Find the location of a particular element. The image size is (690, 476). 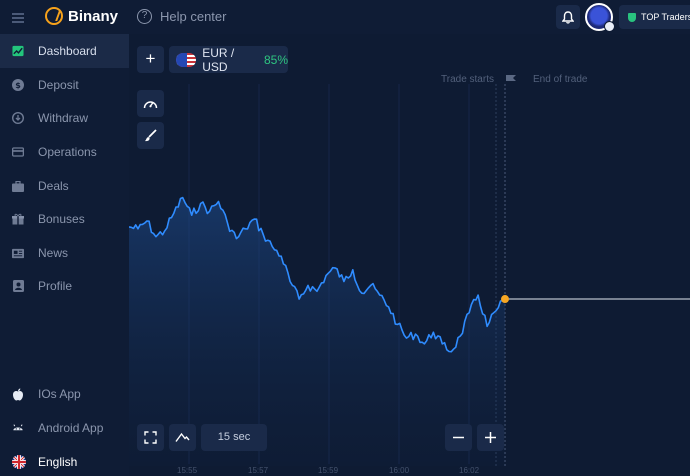

sidebar-item-deposit: $ Deposit is located at coordinates (64, 85).